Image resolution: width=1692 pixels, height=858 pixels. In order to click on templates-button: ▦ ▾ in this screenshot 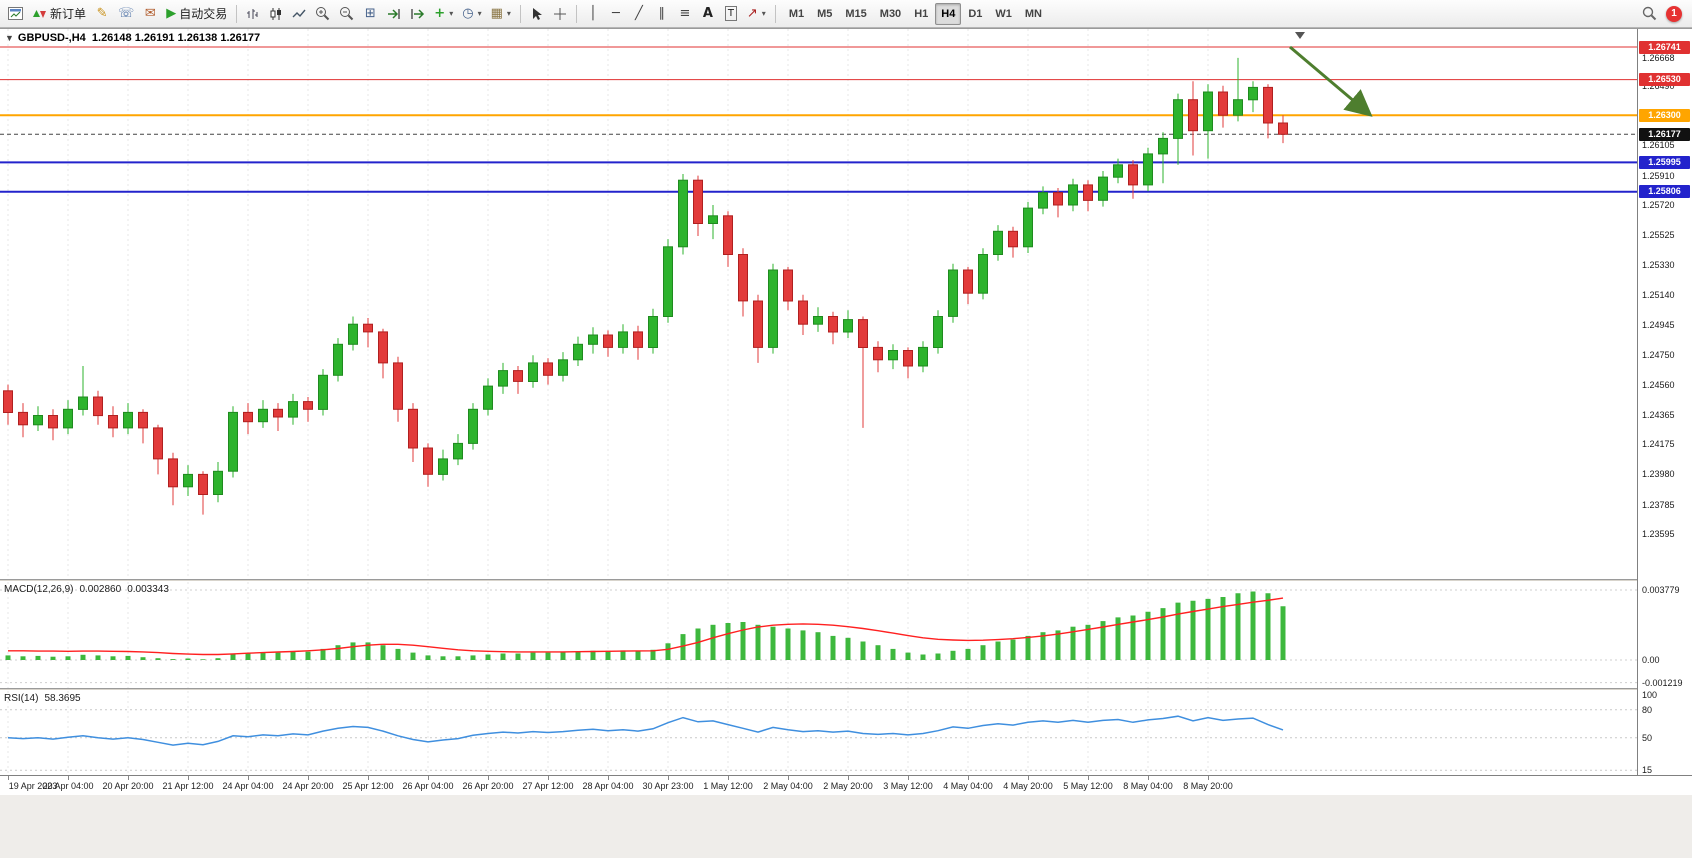, I will do `click(501, 14)`.